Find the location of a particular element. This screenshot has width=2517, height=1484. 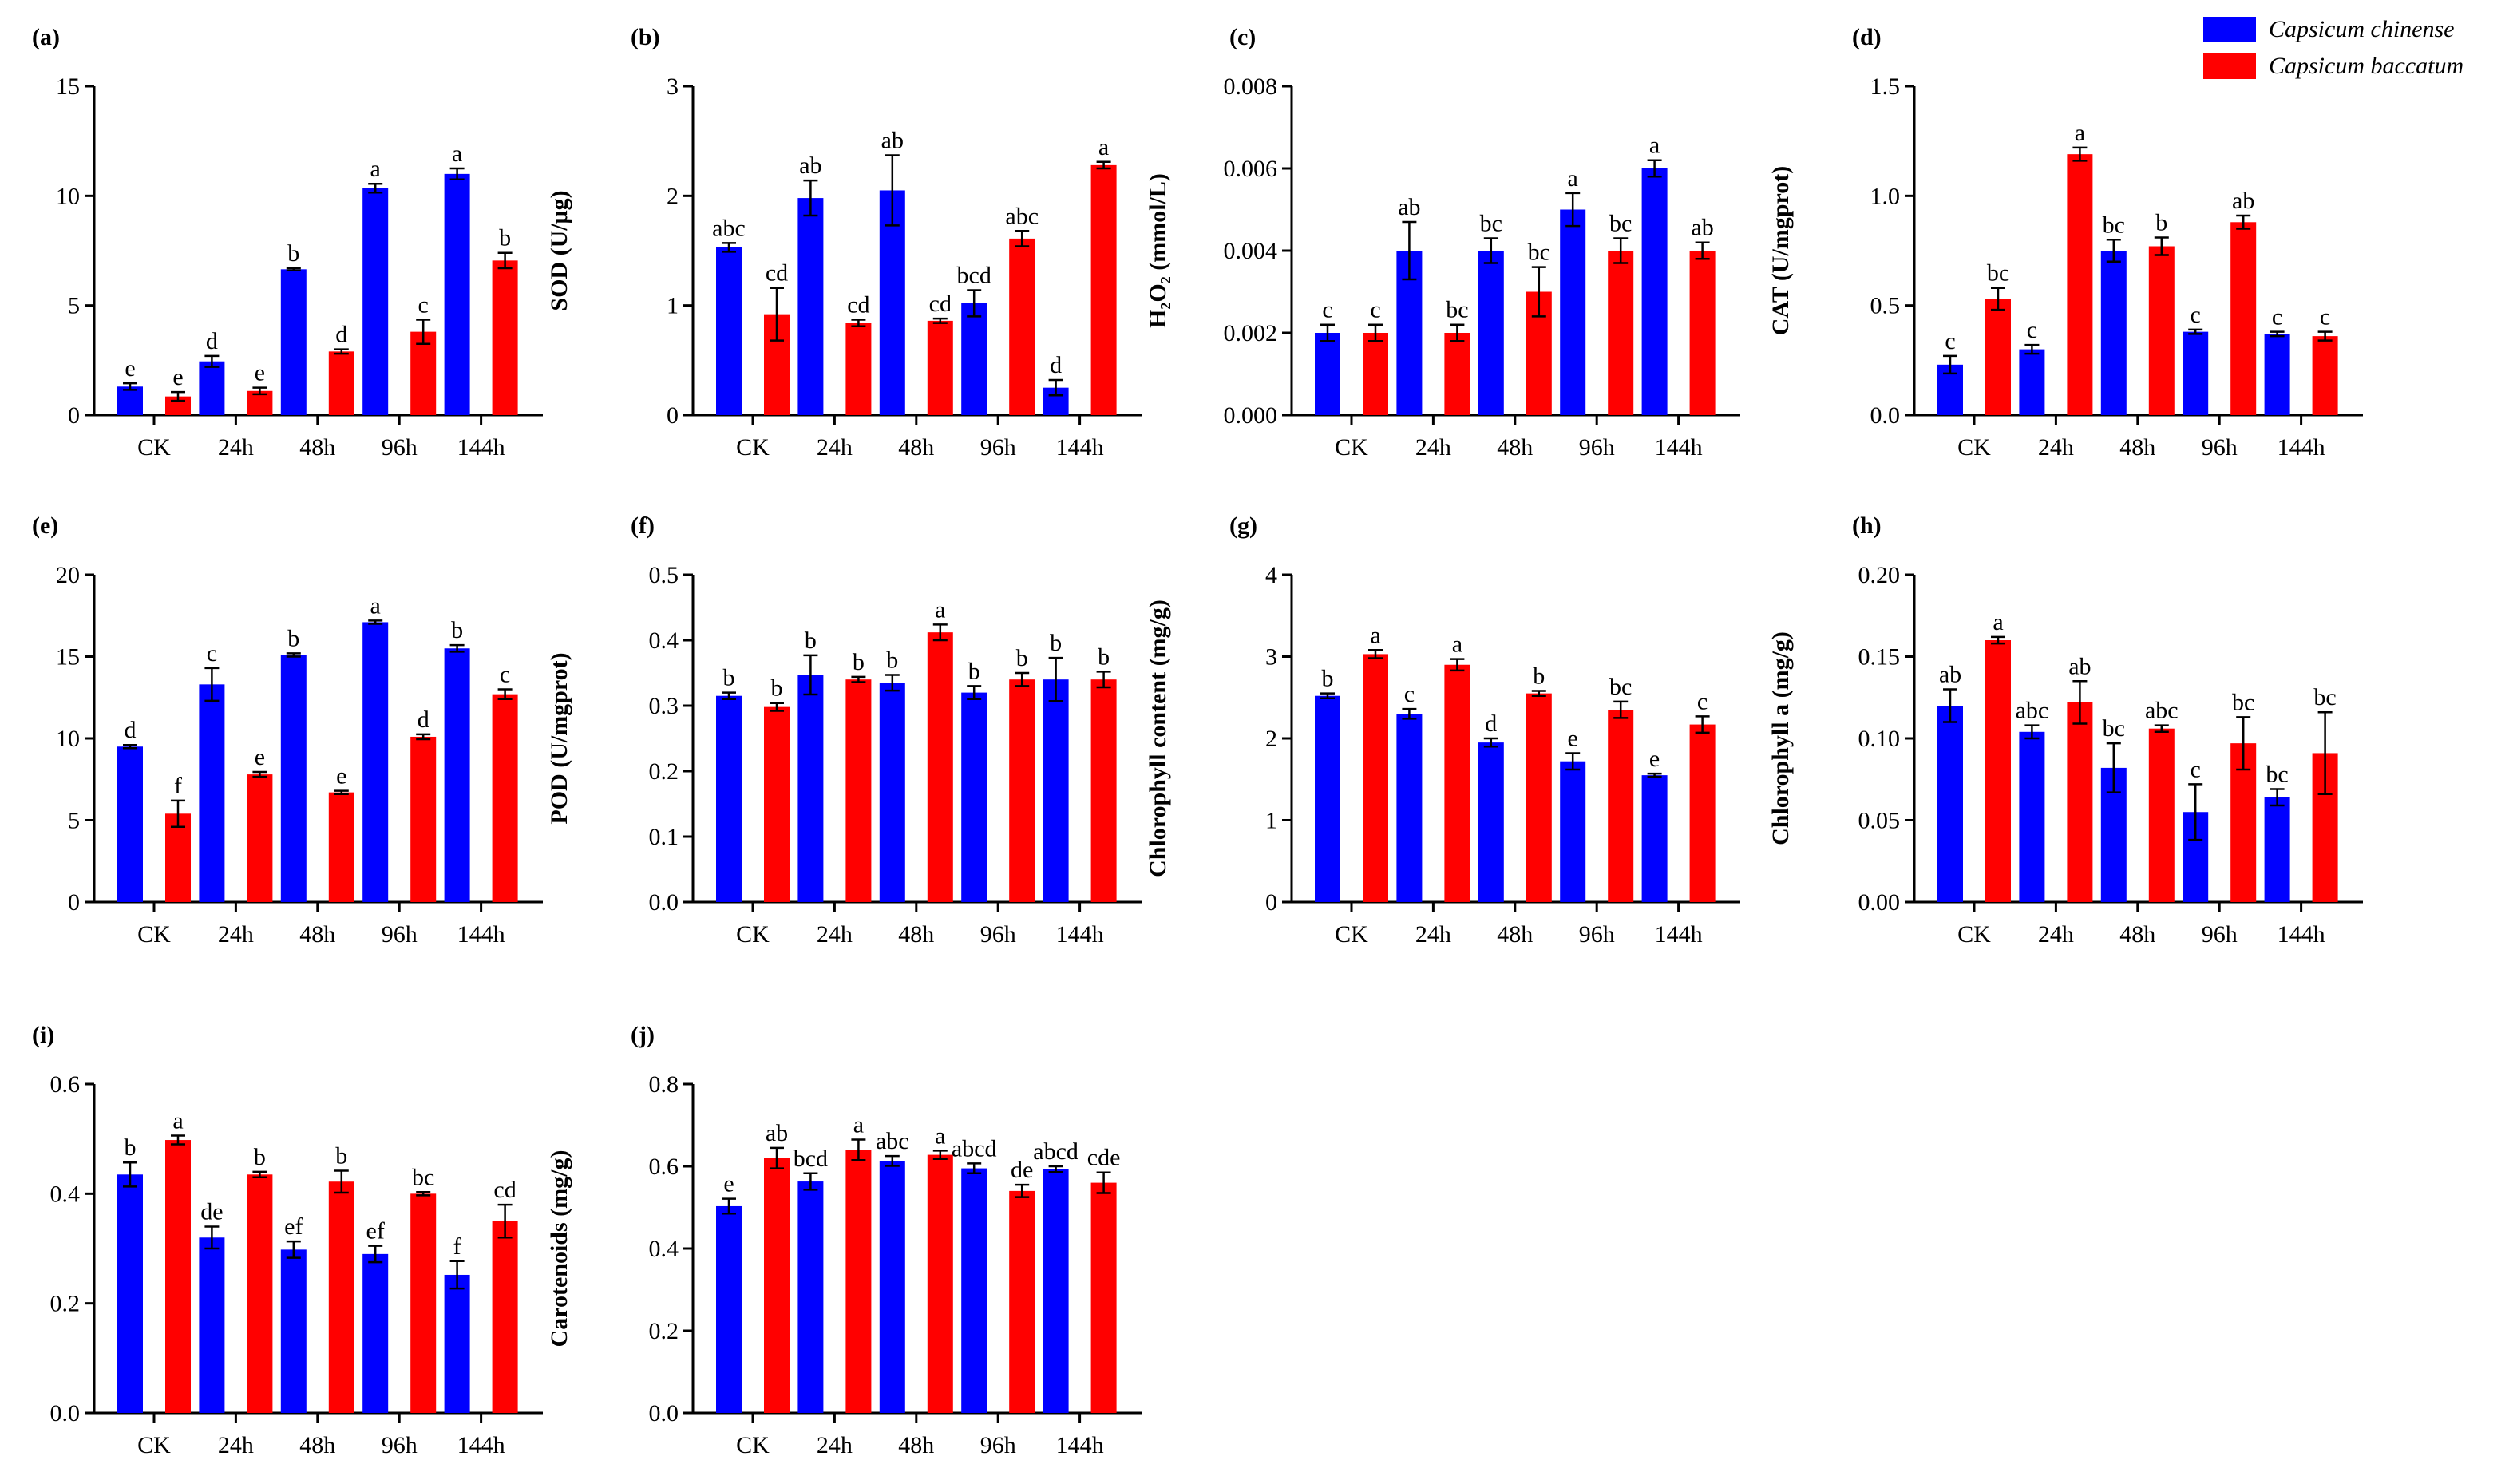

panel-f-xtick-label: 24h is located at coordinates (835, 934).